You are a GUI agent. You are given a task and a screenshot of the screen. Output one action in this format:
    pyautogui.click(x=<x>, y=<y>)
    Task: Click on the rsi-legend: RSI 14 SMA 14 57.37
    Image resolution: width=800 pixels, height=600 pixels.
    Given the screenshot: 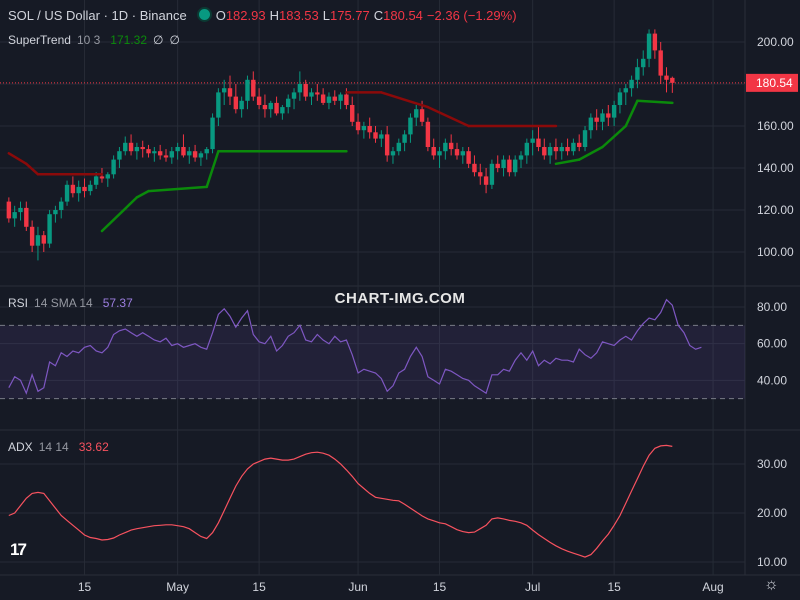 What is the action you would take?
    pyautogui.click(x=73, y=303)
    